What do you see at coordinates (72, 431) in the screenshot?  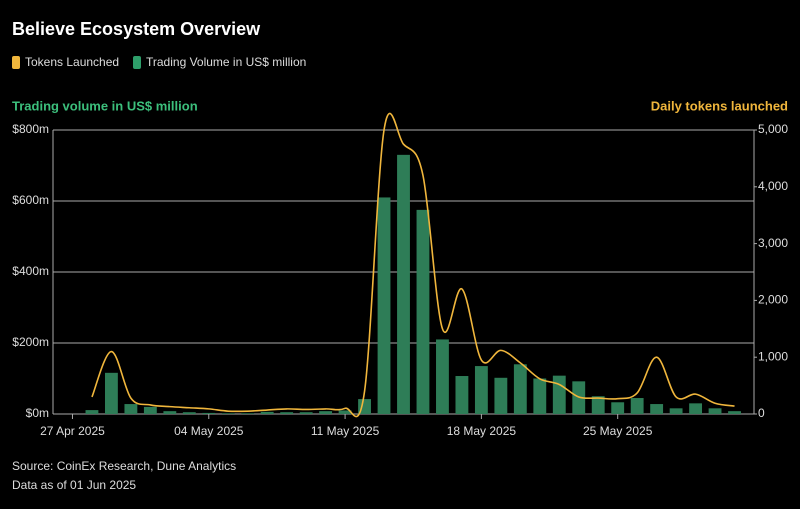 I see `x-tick-label: 27 Apr 2025` at bounding box center [72, 431].